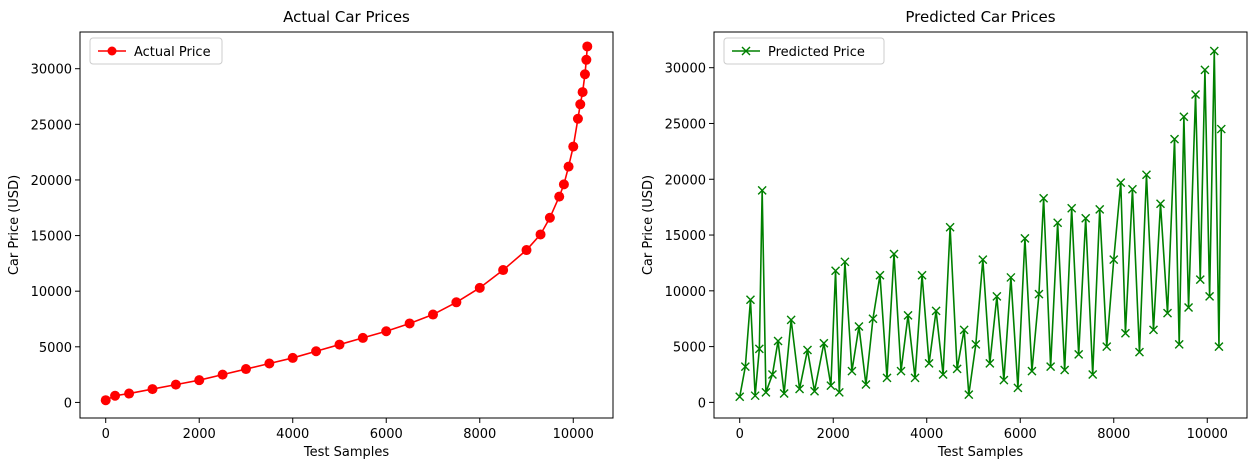  I want to click on x-tick-label: 4000, so click(292, 434).